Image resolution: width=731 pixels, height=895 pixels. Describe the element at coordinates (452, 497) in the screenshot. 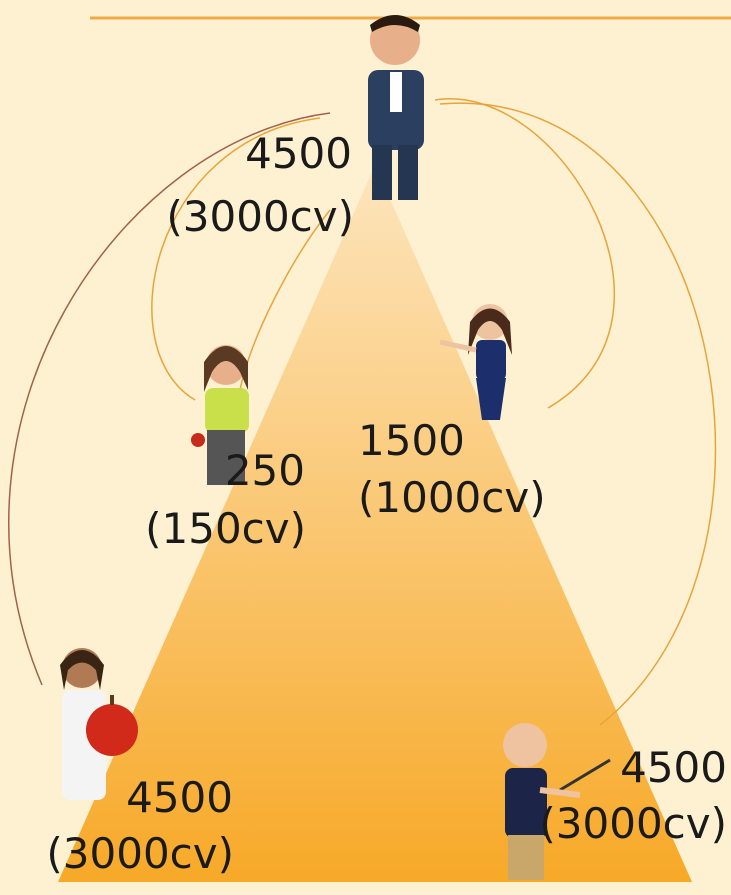

I see `node-sub: (1000cv)` at that location.